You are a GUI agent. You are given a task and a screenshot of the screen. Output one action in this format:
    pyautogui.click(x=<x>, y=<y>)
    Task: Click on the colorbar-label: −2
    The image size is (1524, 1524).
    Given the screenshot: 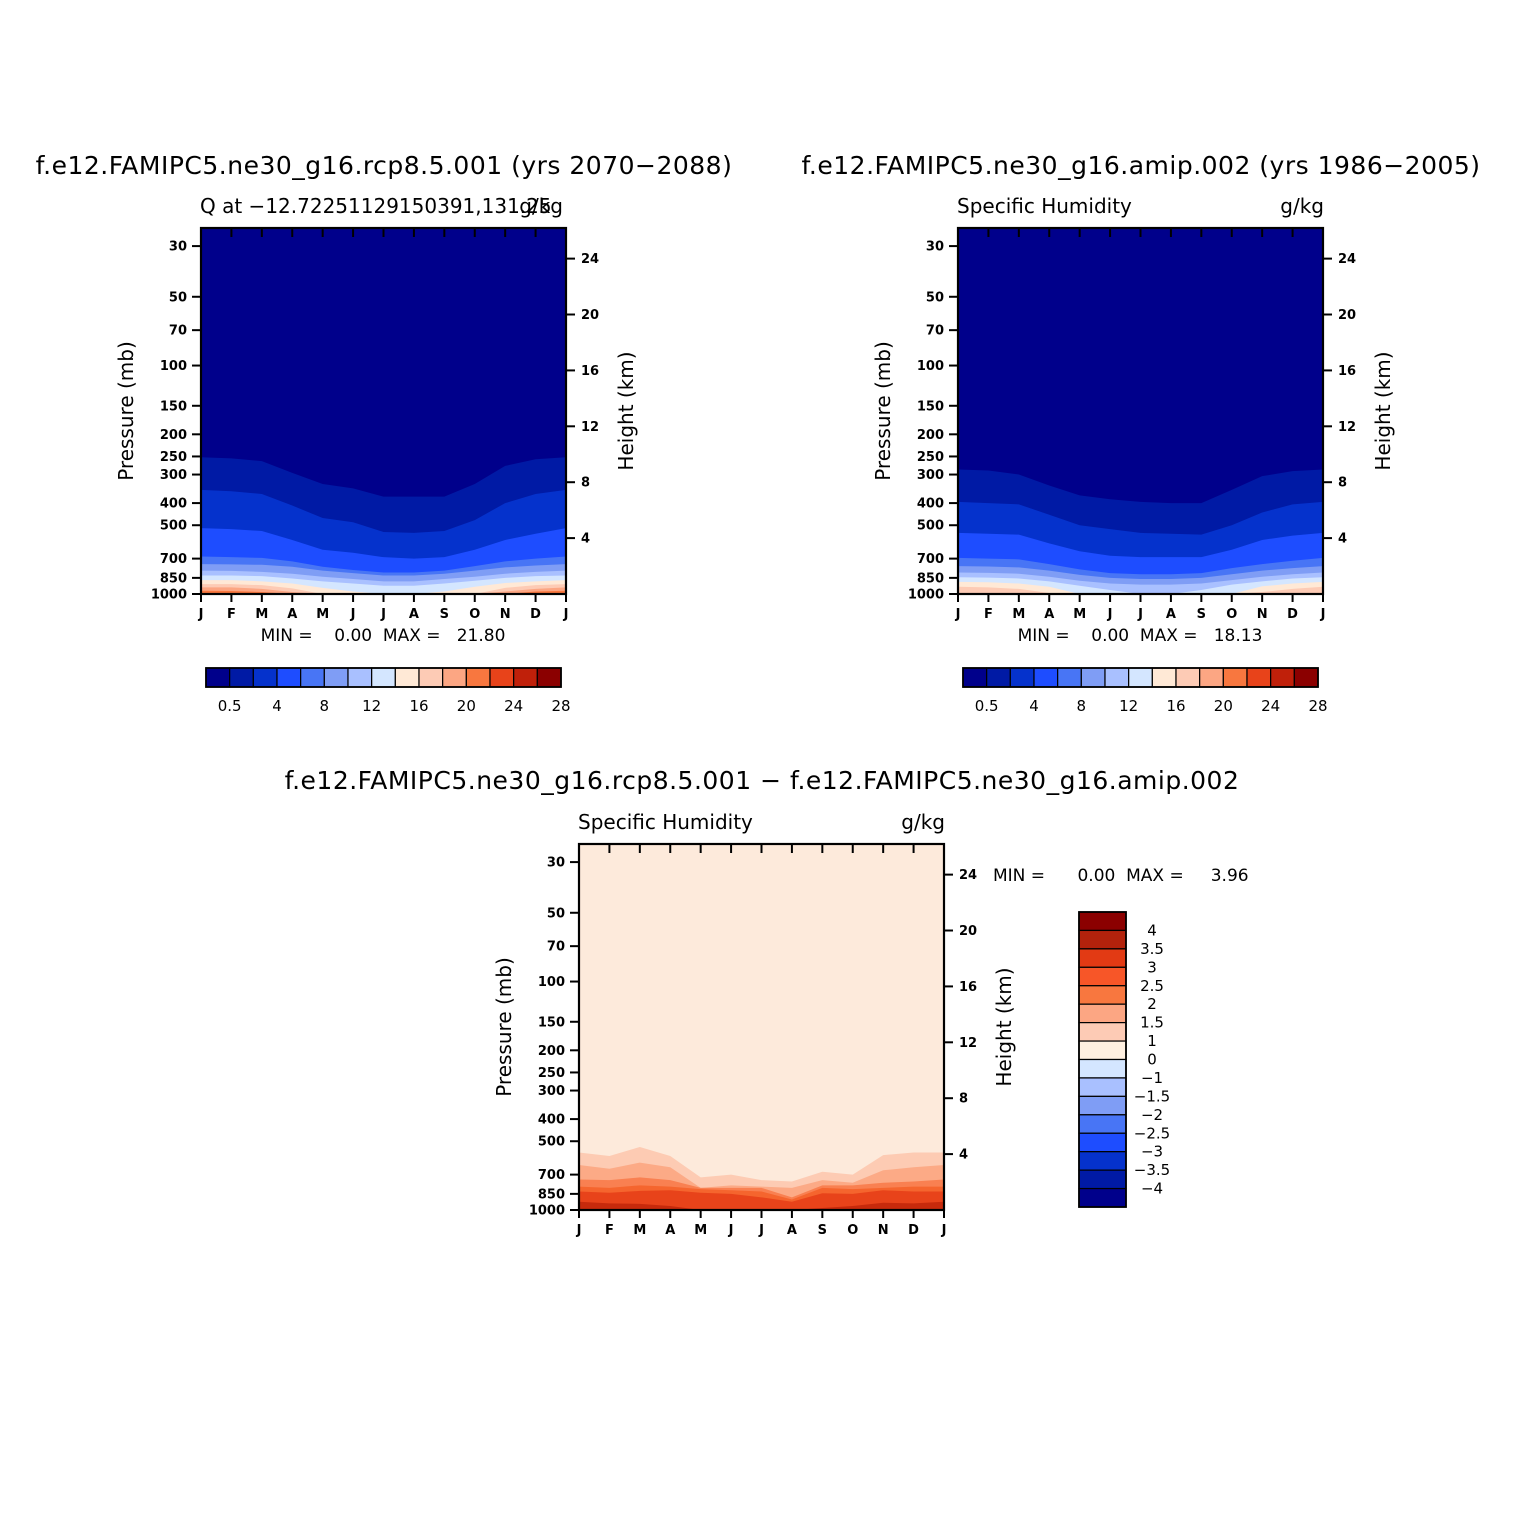 What is the action you would take?
    pyautogui.click(x=1152, y=1115)
    